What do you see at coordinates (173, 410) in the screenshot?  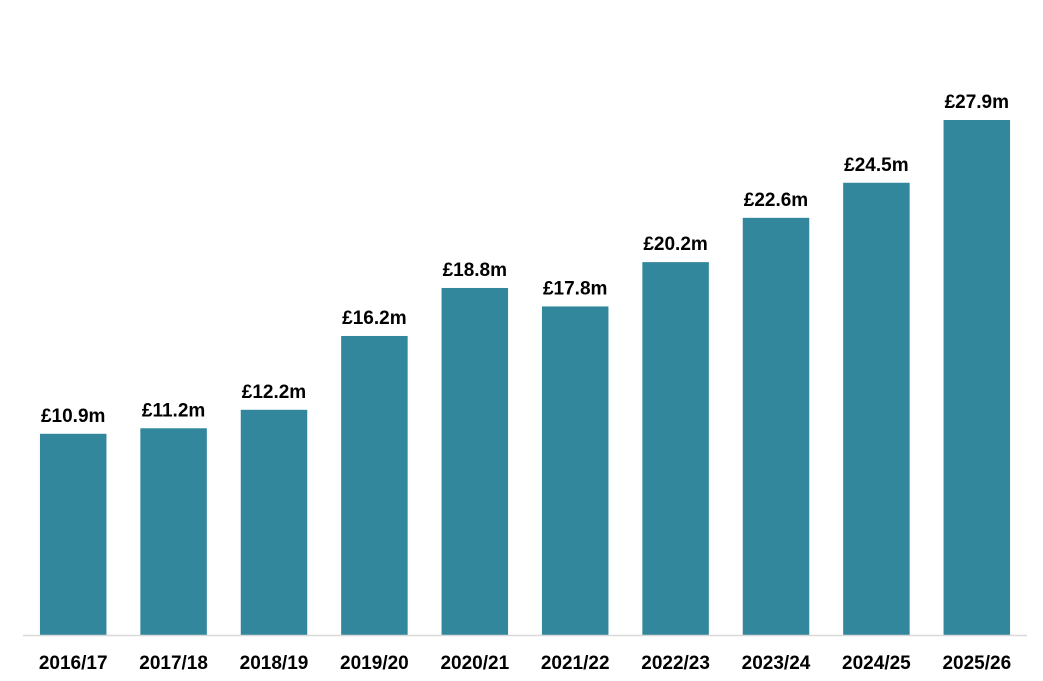 I see `data-label-2017-18: £11.2m` at bounding box center [173, 410].